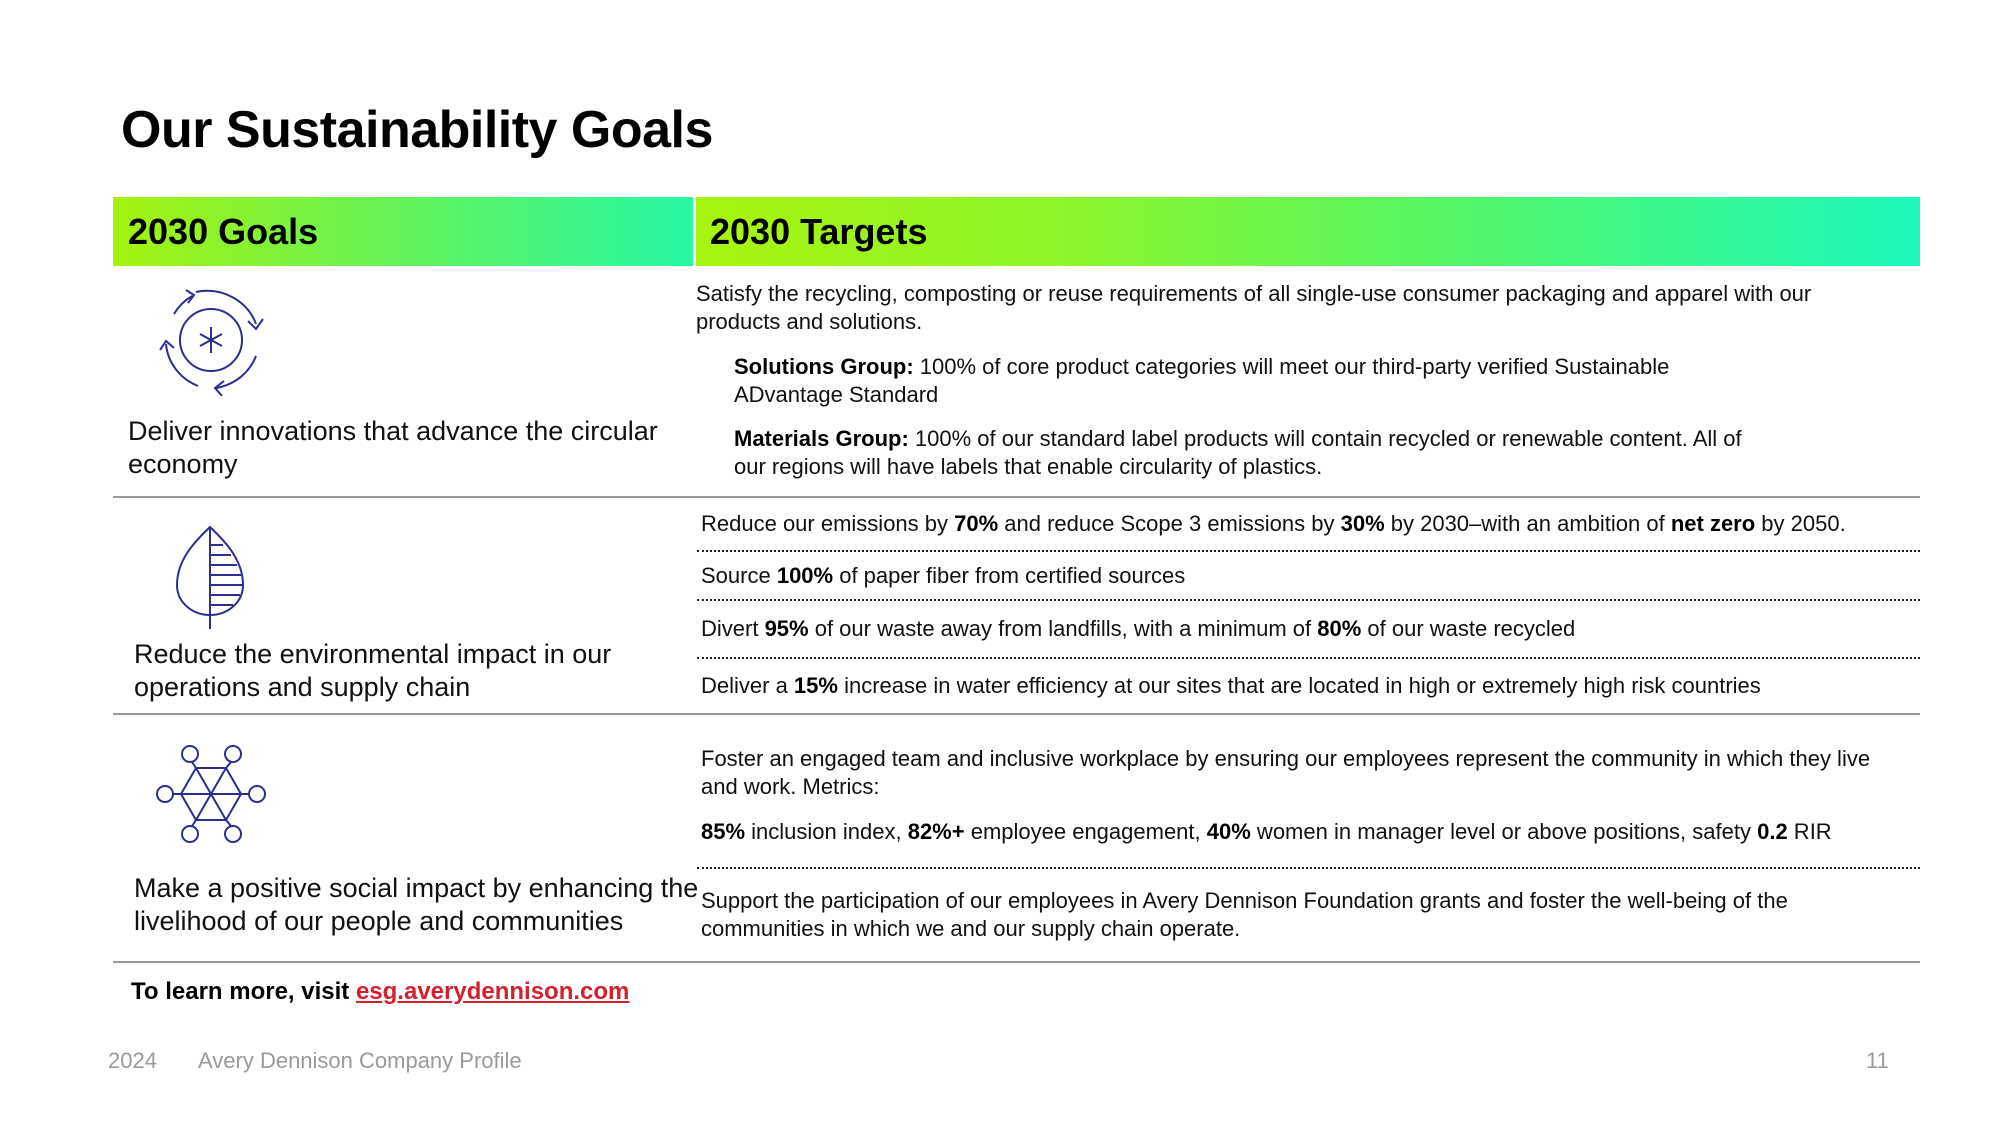  I want to click on targets-column-header: 2030 Targets, so click(1308, 231).